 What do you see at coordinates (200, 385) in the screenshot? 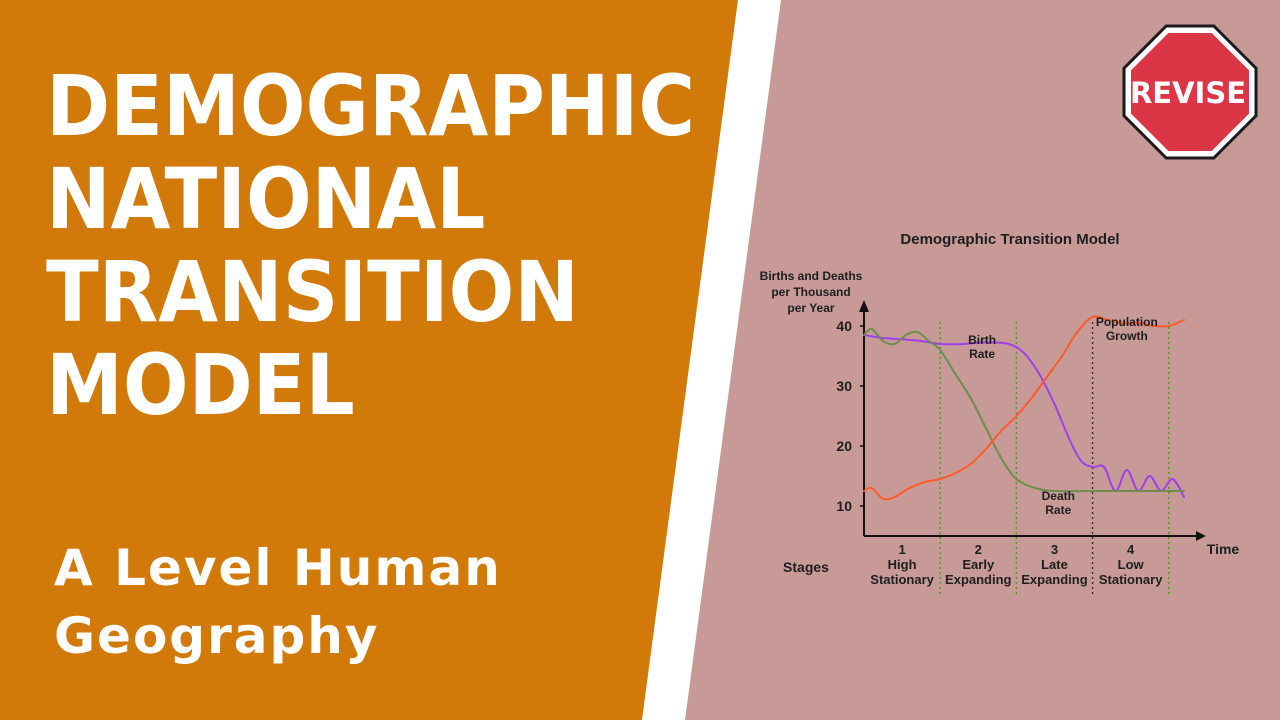
I see `title-line-4: MODEL` at bounding box center [200, 385].